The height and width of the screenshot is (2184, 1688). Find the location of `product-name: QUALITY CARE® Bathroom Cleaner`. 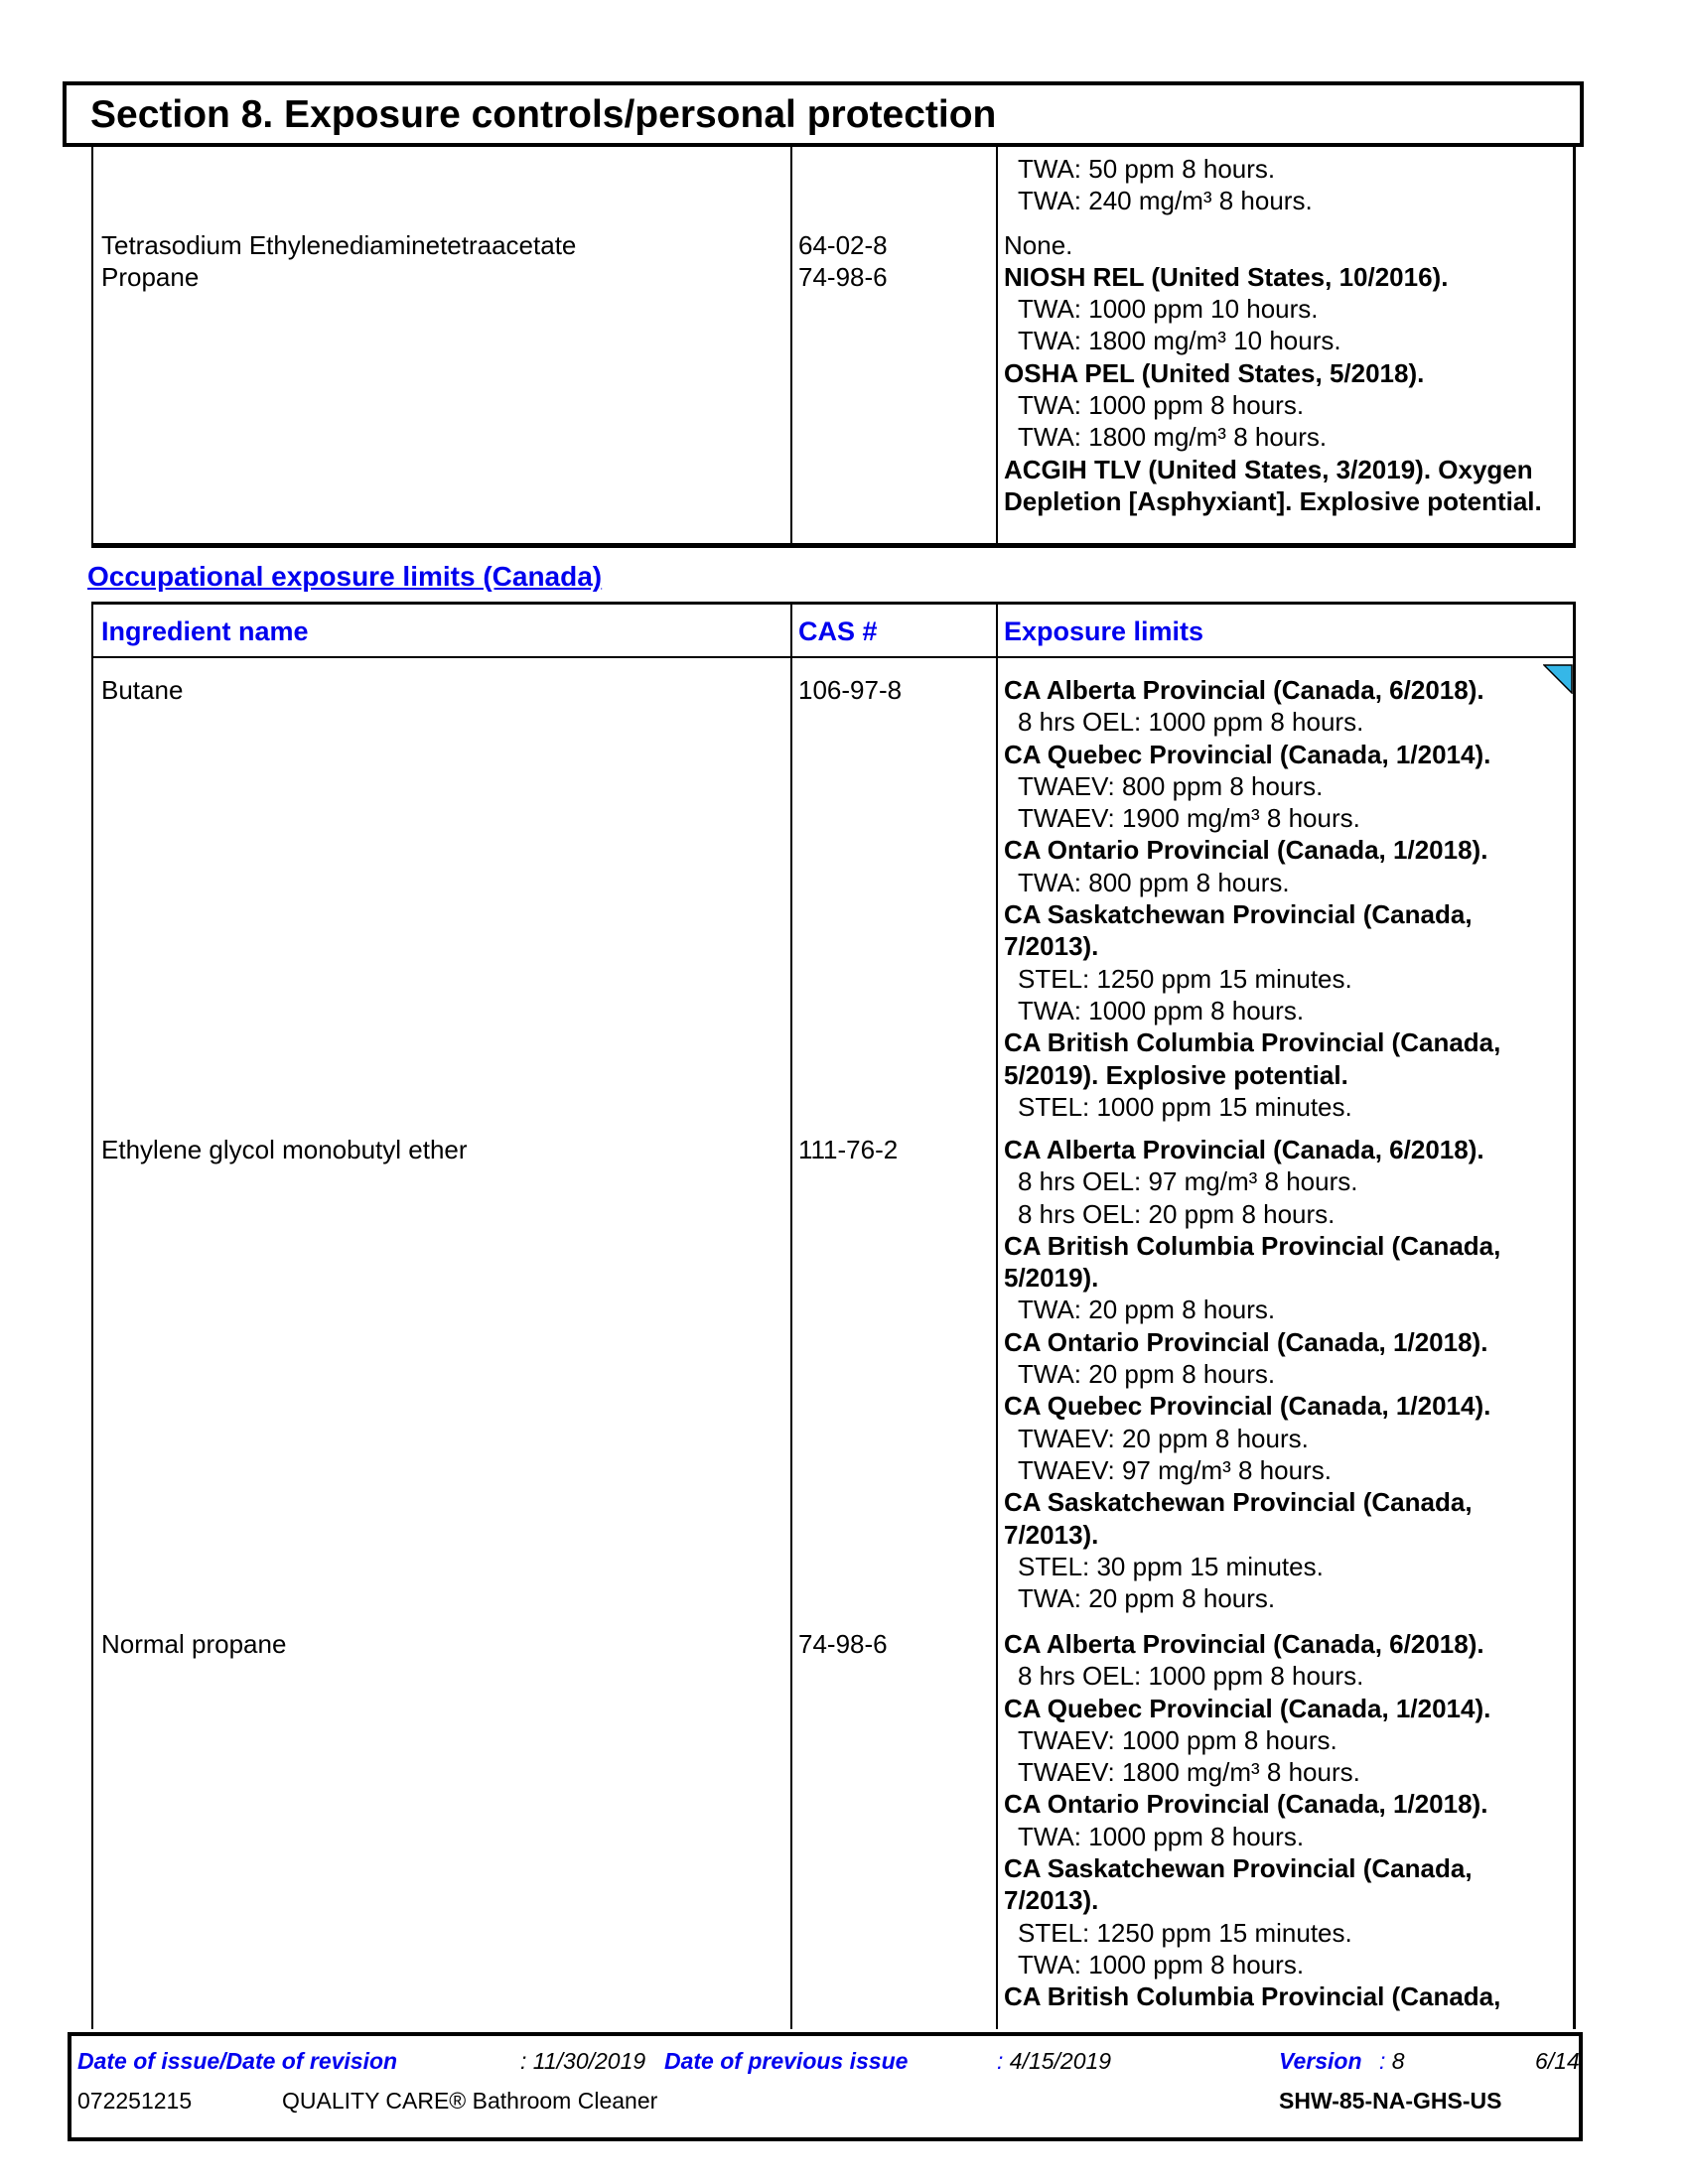

product-name: QUALITY CARE® Bathroom Cleaner is located at coordinates (470, 2101).